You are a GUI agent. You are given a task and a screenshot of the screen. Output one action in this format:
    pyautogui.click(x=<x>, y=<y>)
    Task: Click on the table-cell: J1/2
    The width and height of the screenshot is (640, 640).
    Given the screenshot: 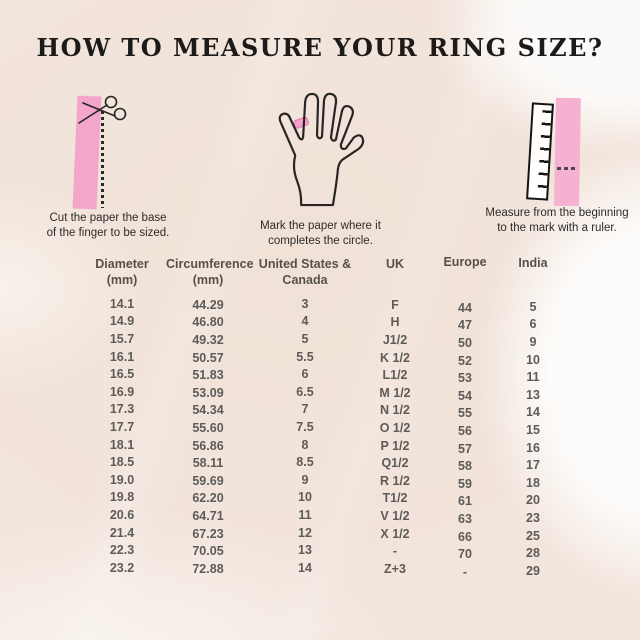 What is the action you would take?
    pyautogui.click(x=395, y=339)
    